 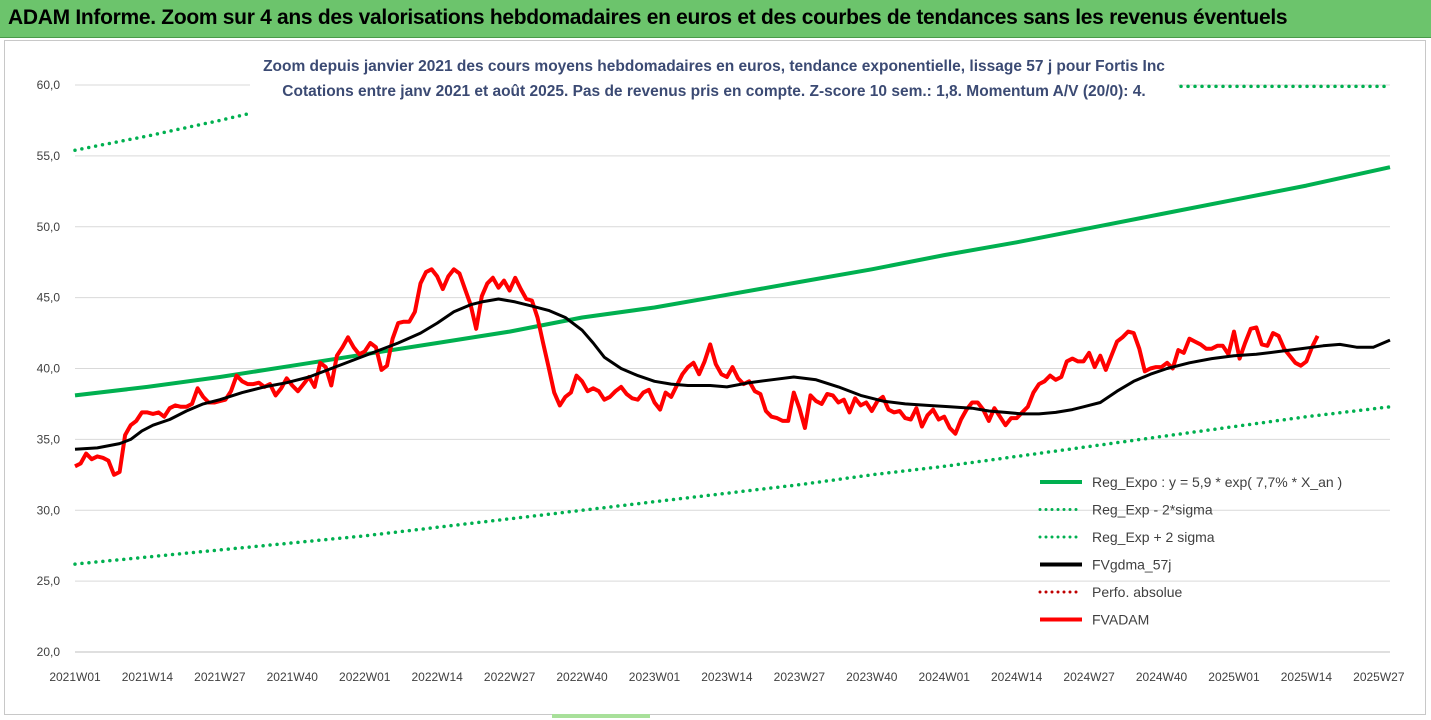 What do you see at coordinates (1131, 565) in the screenshot?
I see `legend-label: FVgdma_57j` at bounding box center [1131, 565].